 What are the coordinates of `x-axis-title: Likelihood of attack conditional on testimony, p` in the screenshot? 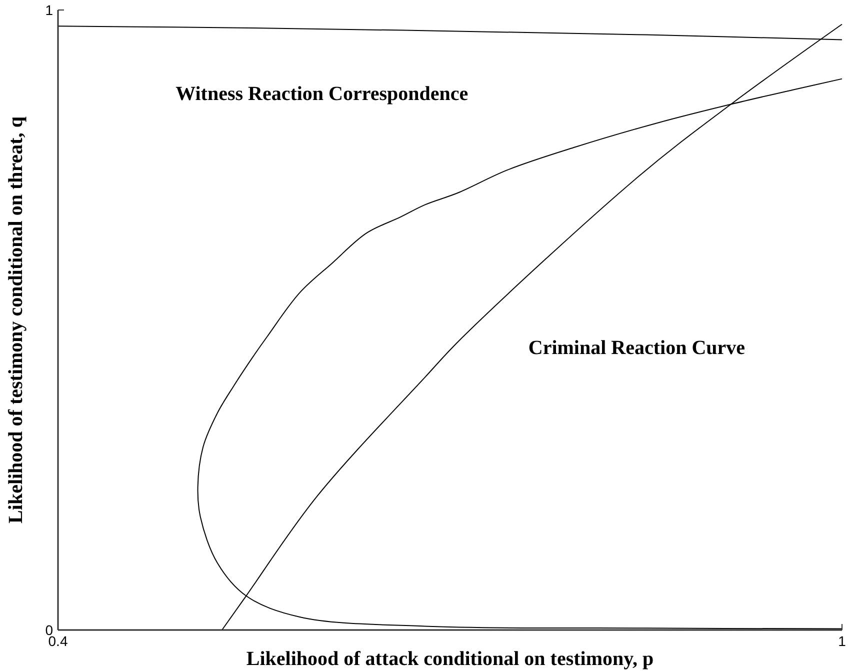 It's located at (450, 659).